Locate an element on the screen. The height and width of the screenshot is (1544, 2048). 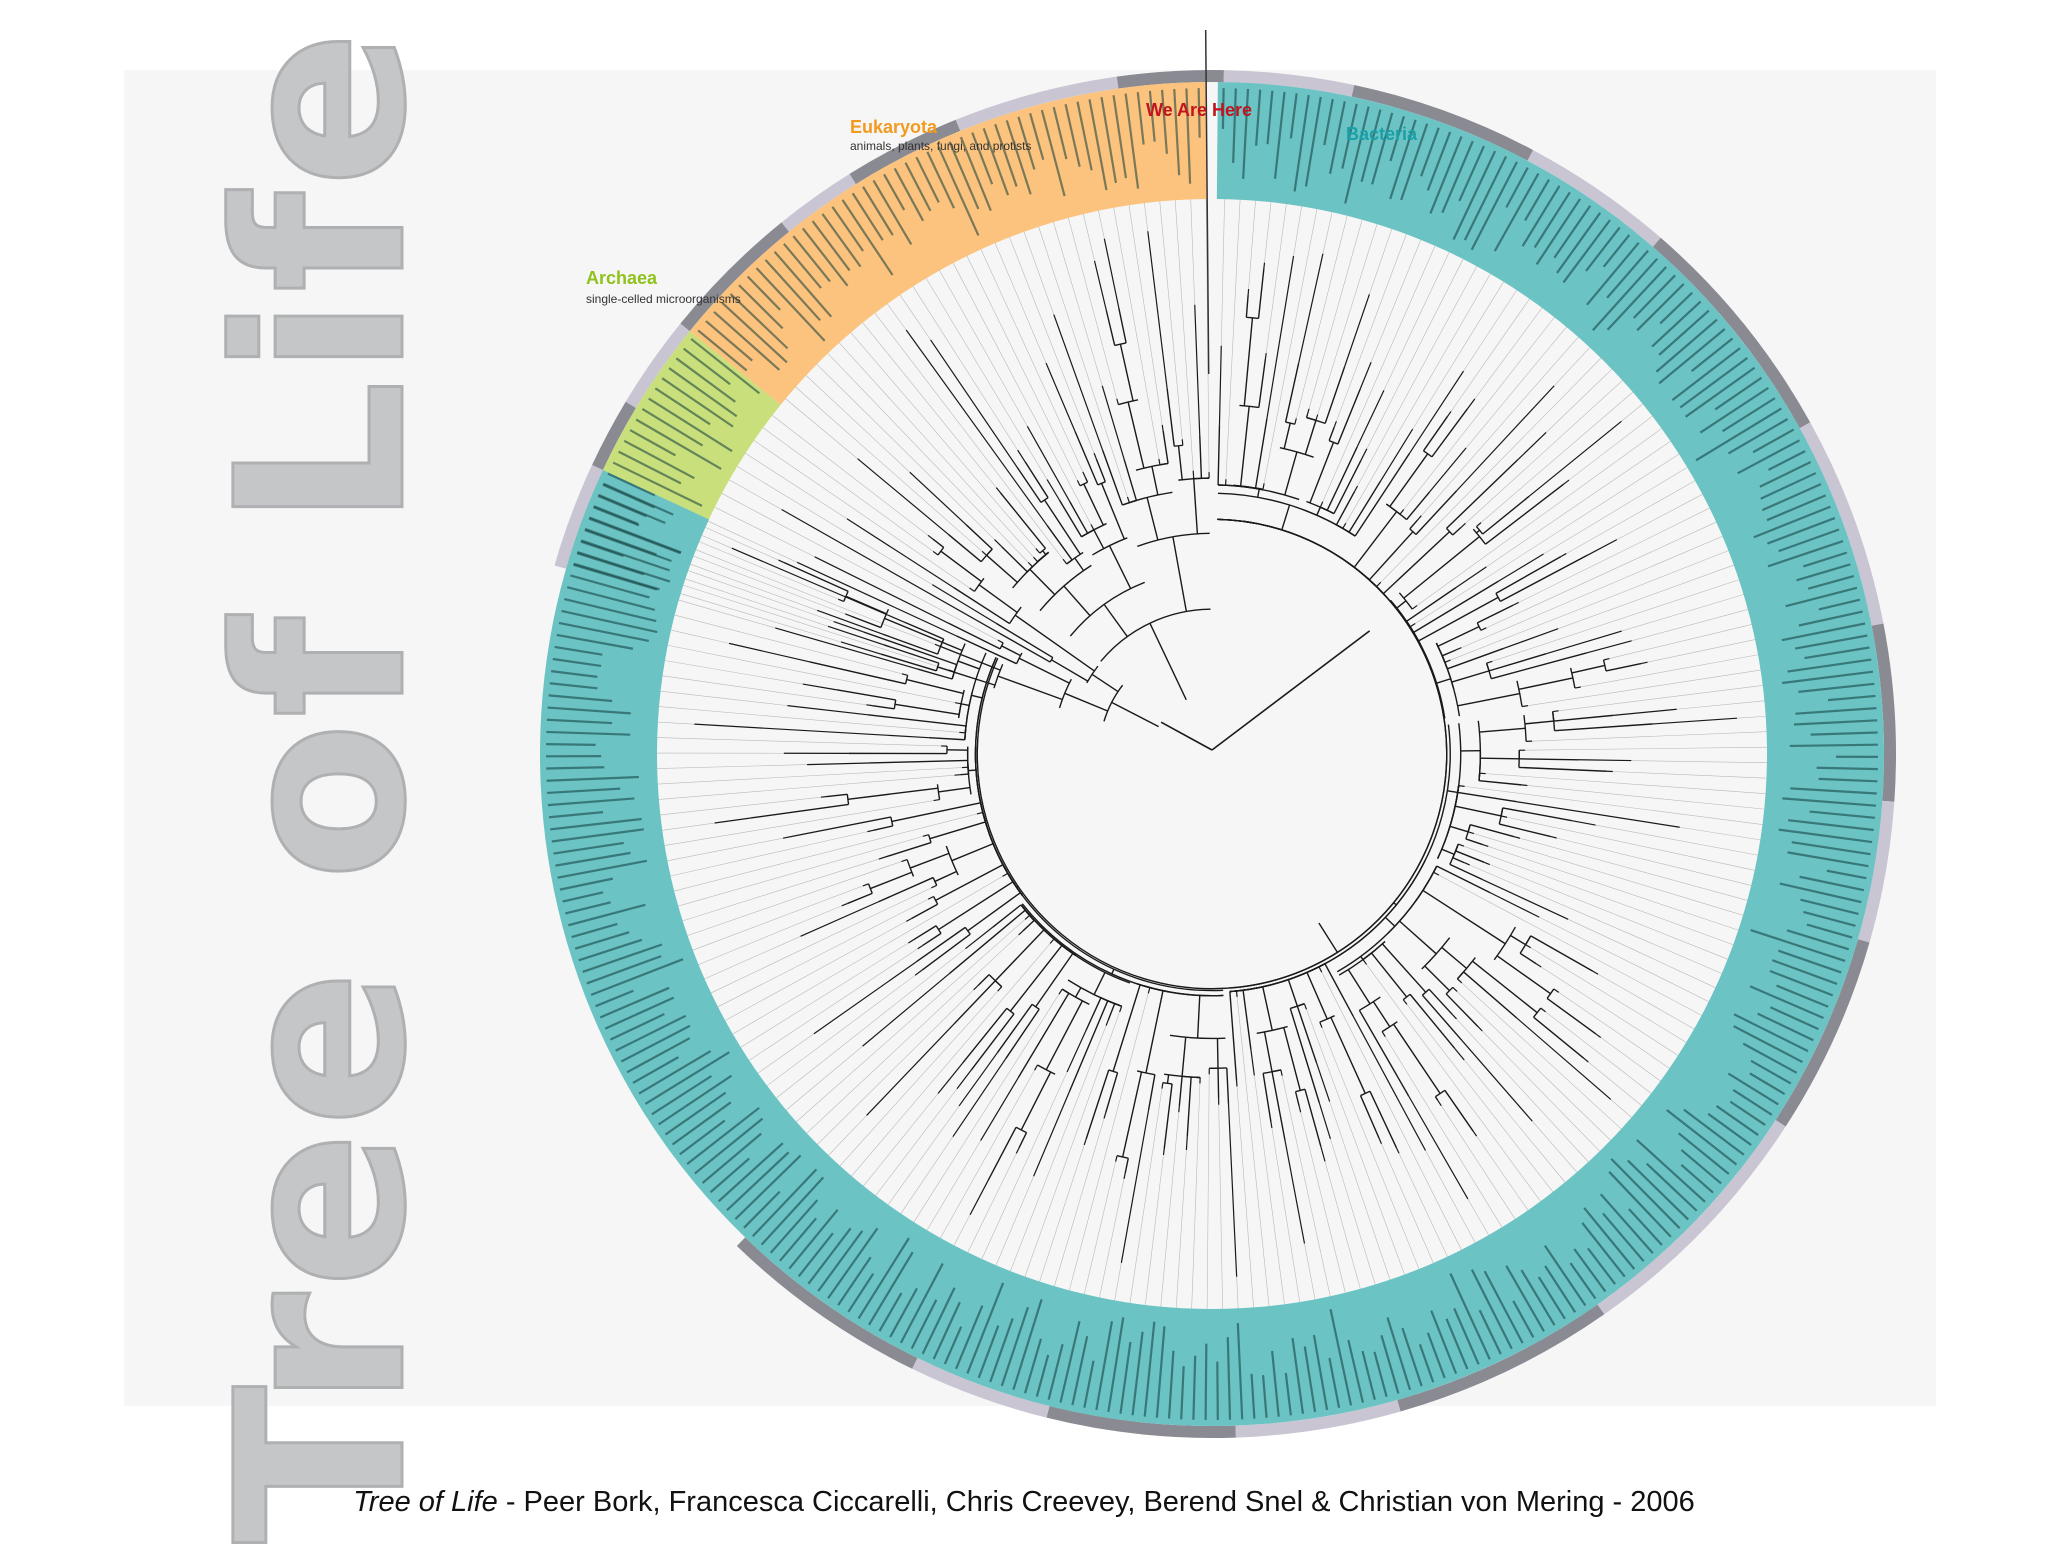
species-label is located at coordinates (1217, 1391).